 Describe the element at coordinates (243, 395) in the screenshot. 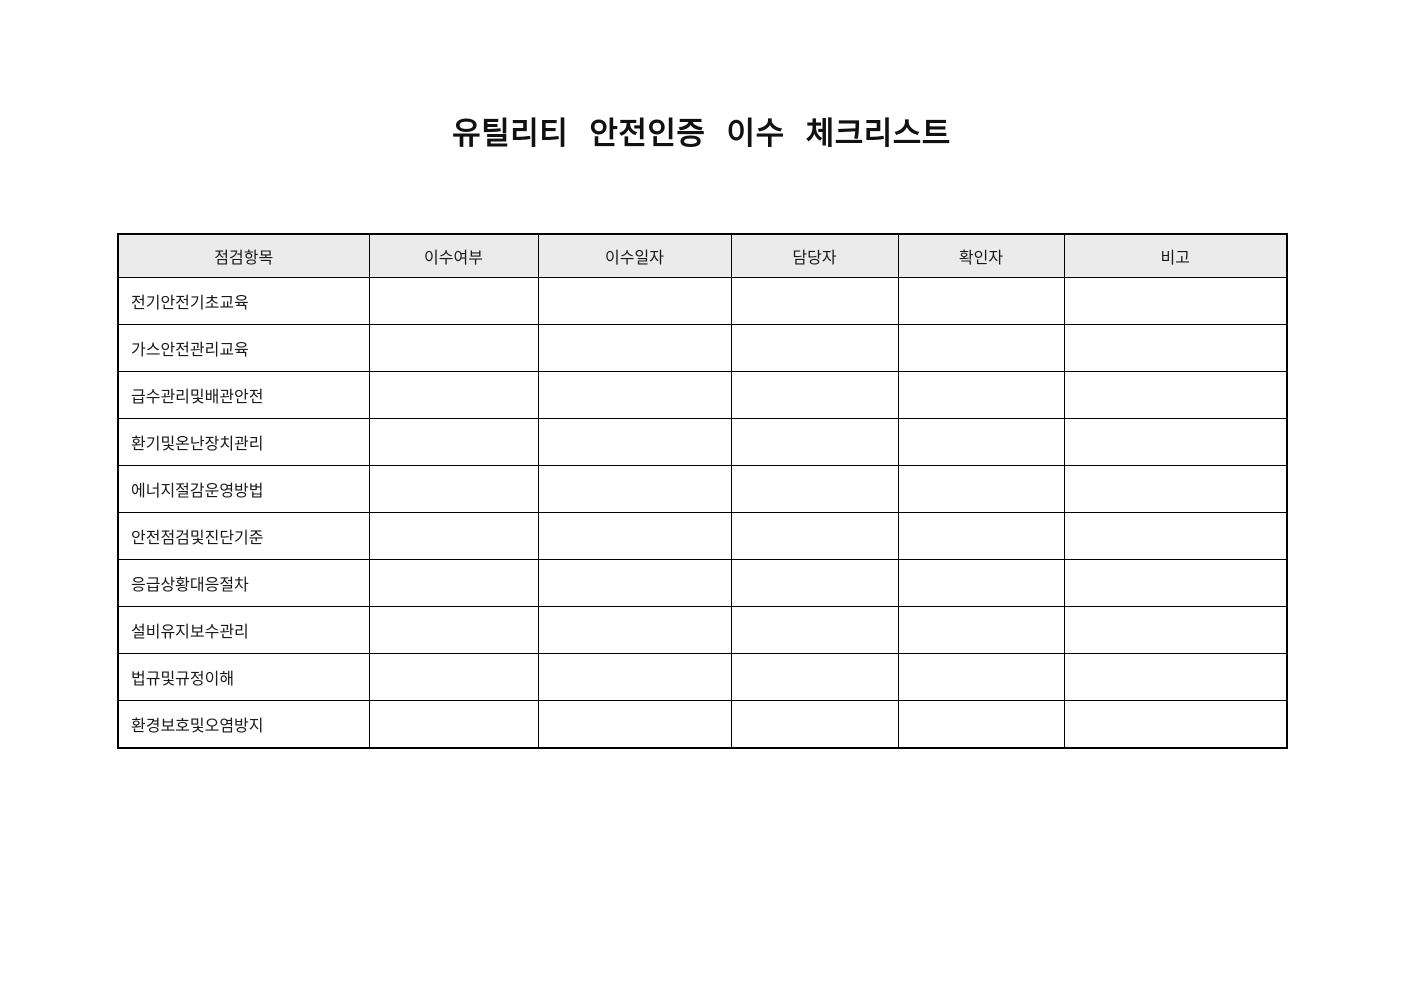

I see `item-cell: 급수관리및배관안전` at that location.